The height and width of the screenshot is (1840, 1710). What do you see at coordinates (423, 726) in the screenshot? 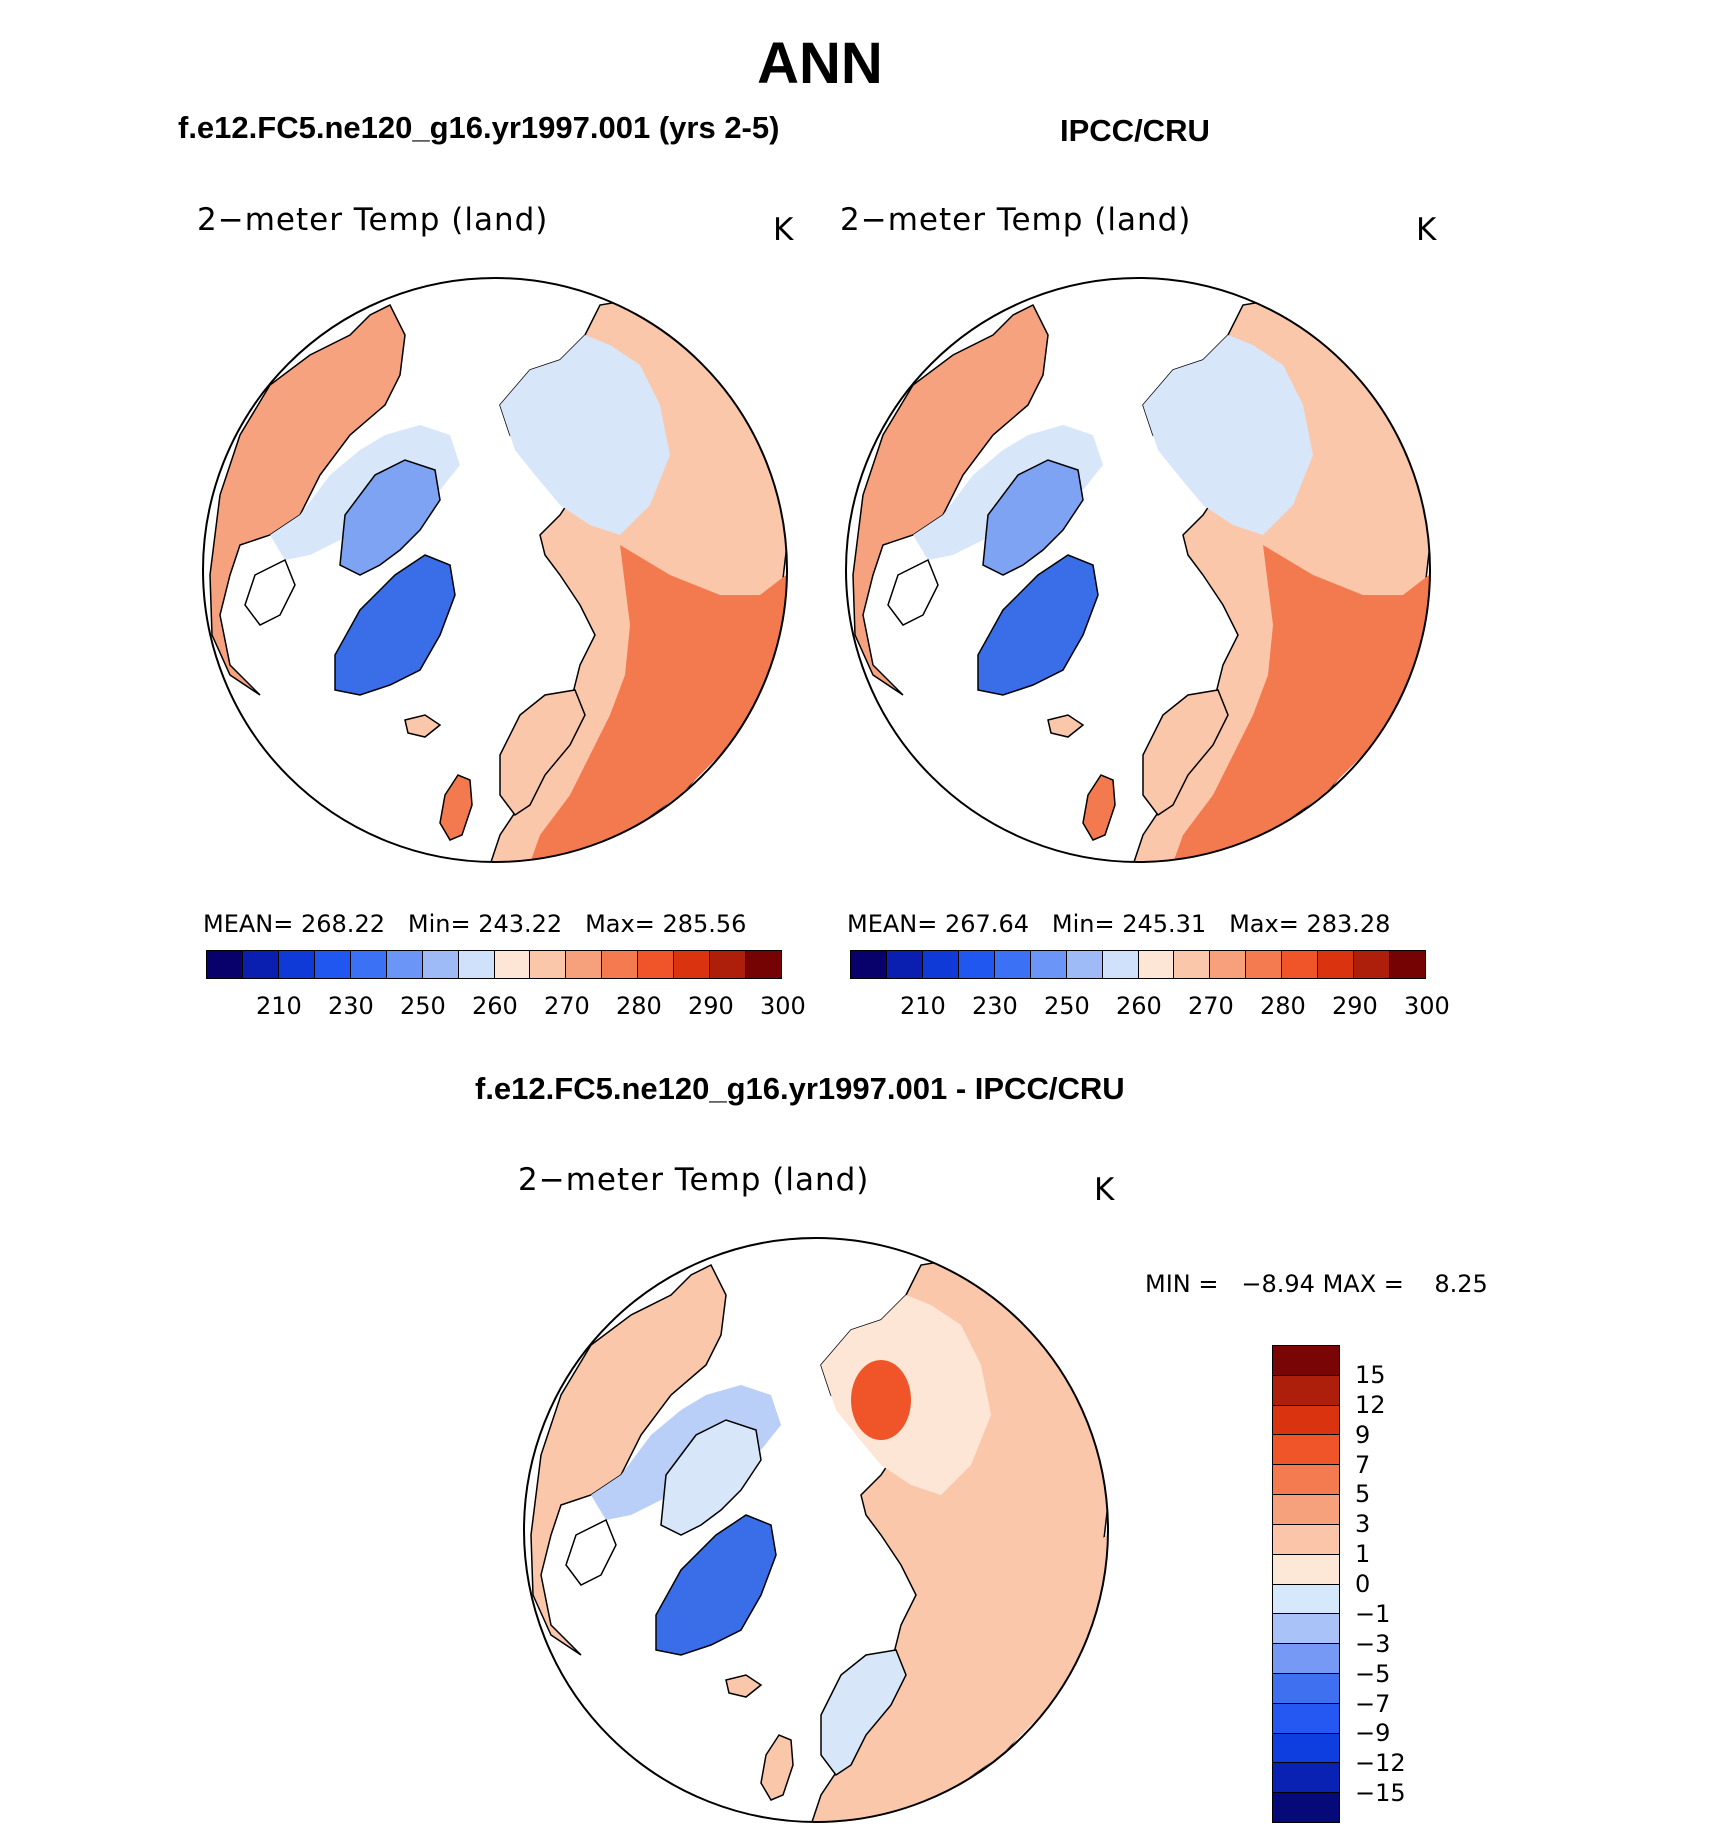
I see `iceland-land` at bounding box center [423, 726].